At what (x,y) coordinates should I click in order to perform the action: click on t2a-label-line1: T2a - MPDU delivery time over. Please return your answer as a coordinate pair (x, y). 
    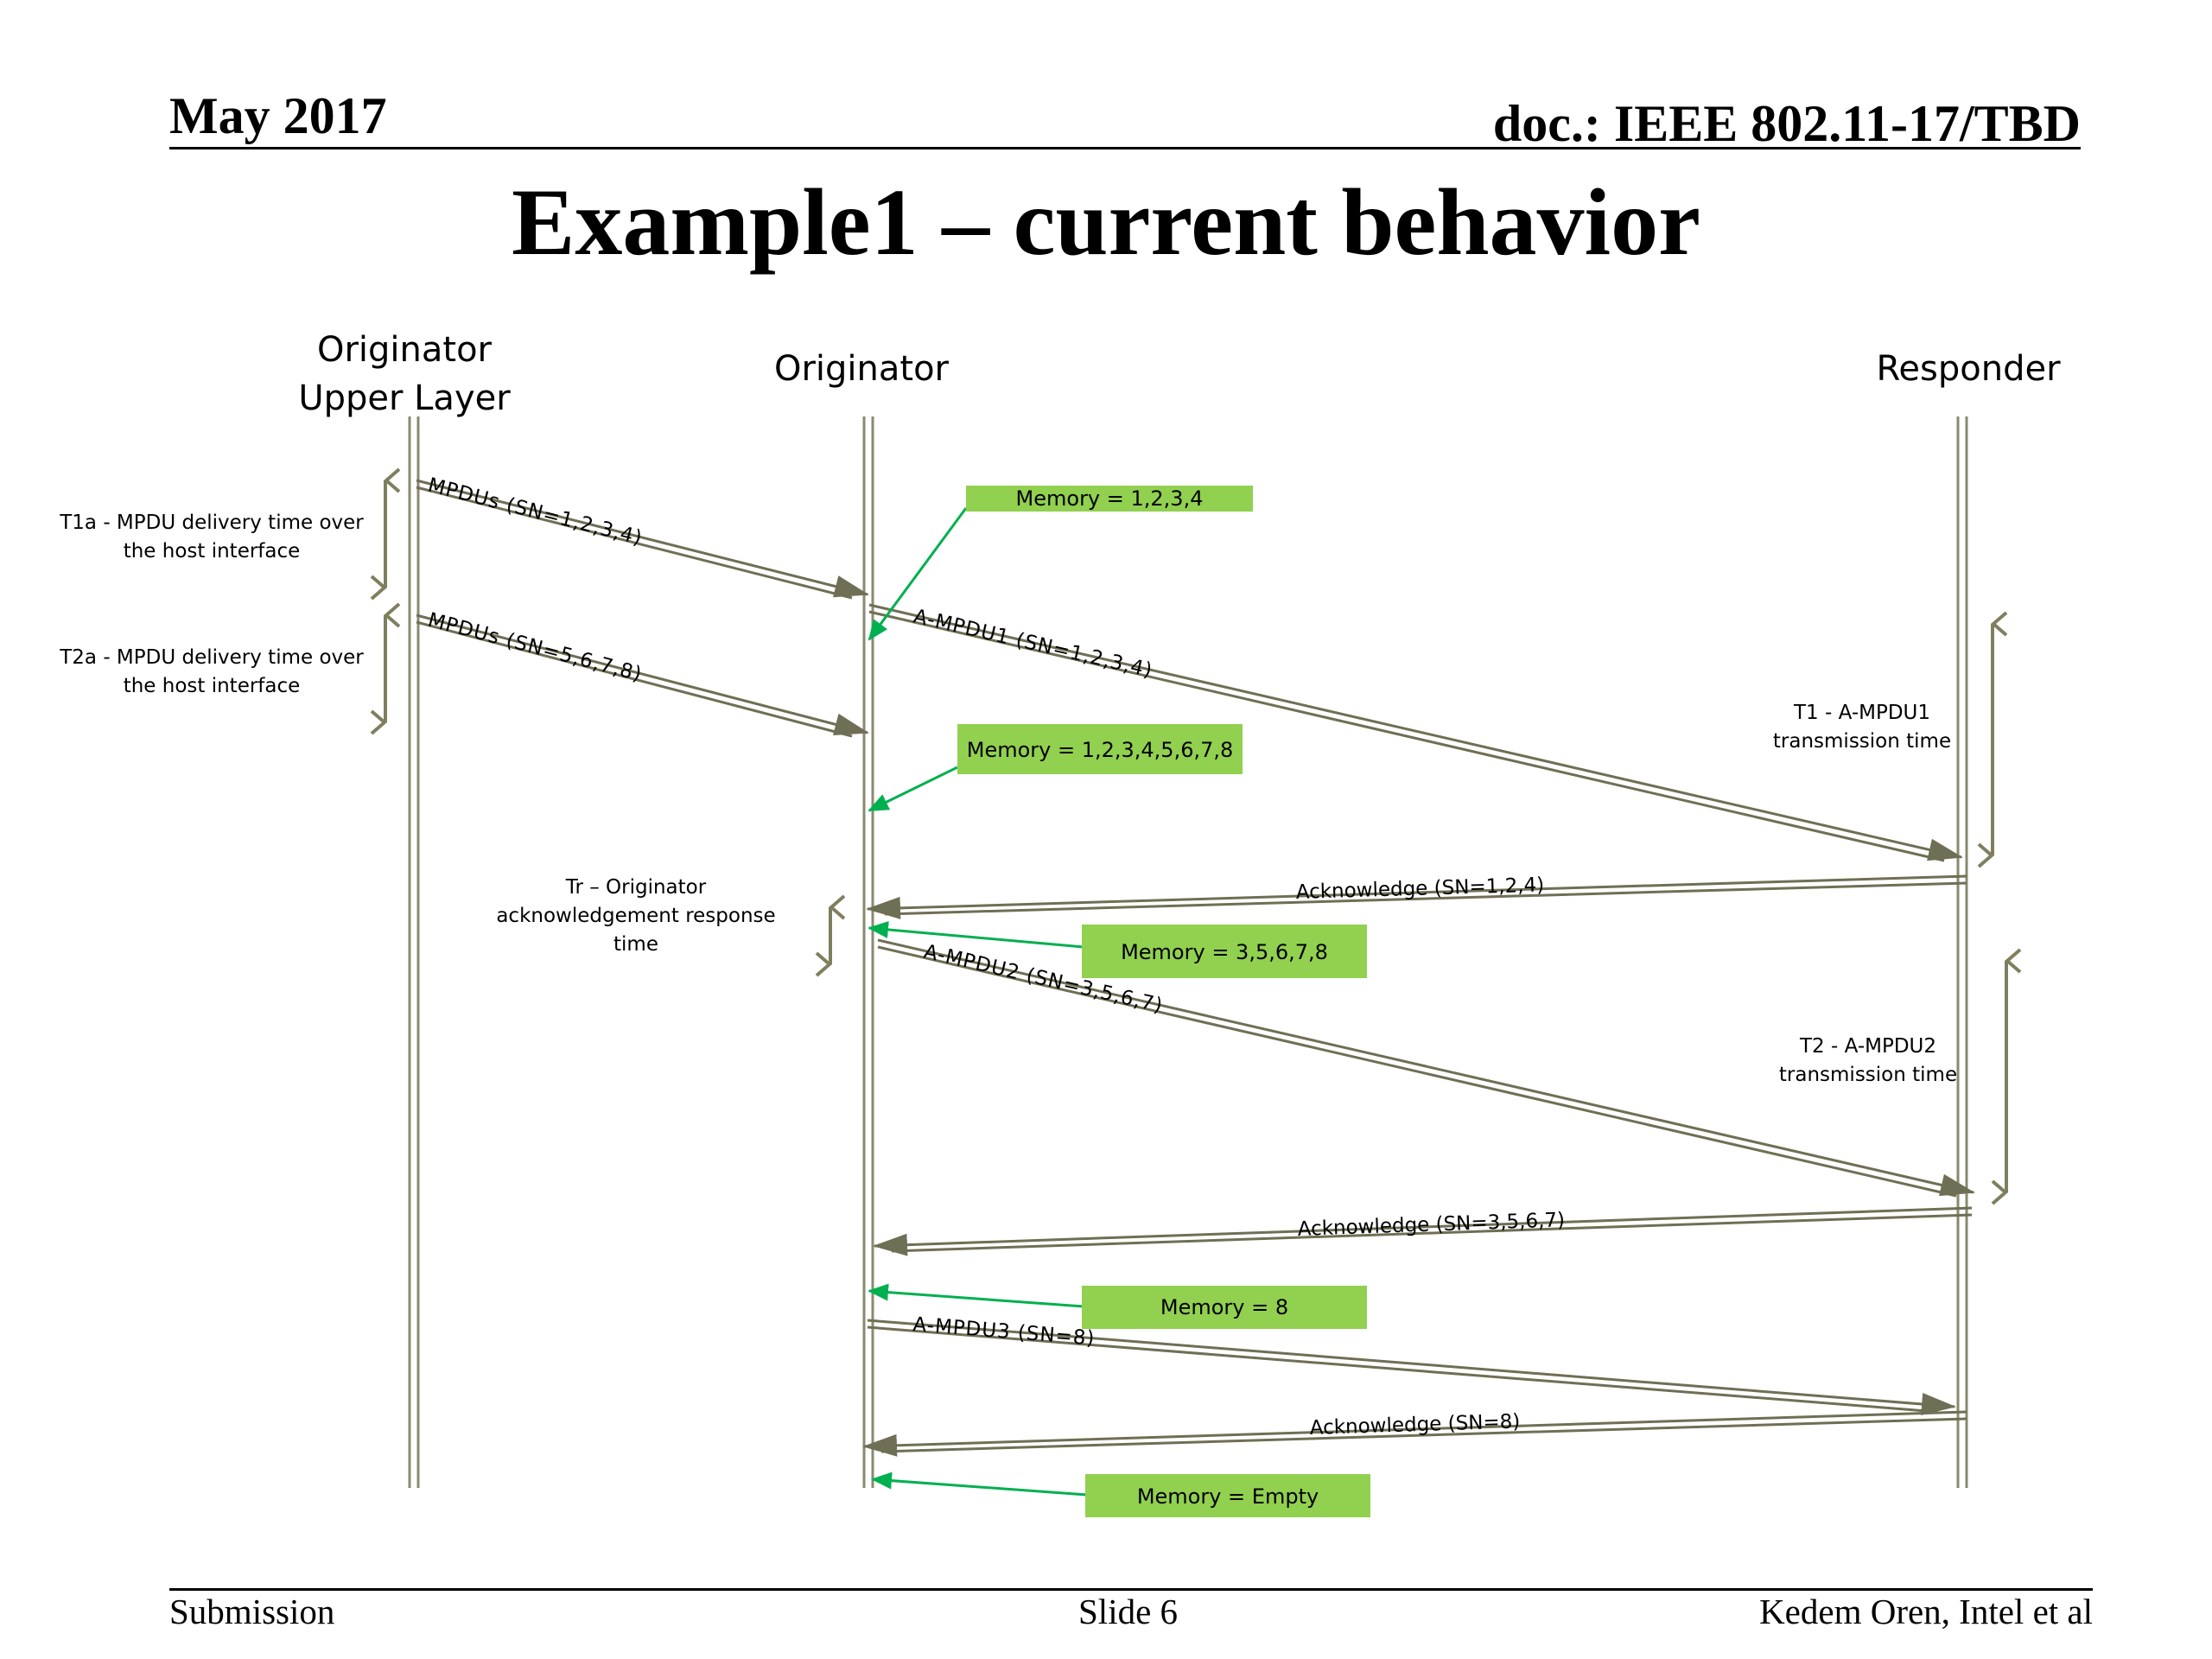
    Looking at the image, I should click on (211, 657).